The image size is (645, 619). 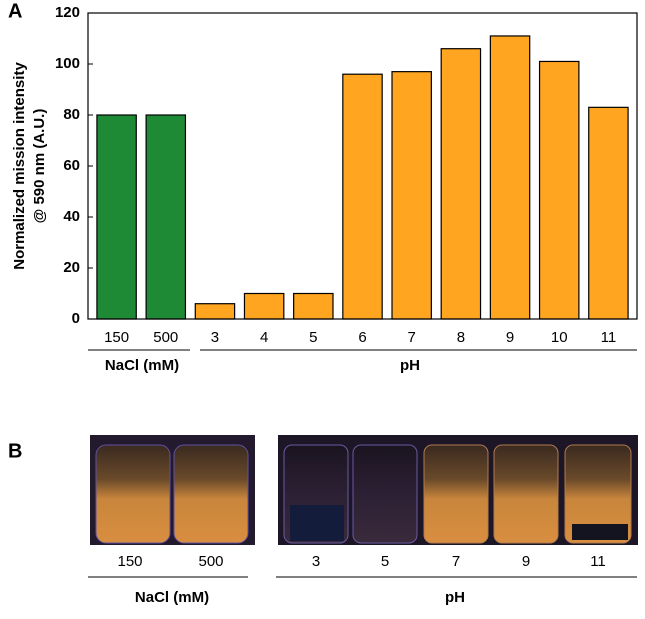 What do you see at coordinates (19, 166) in the screenshot?
I see `y-axis-label: Normalized mission intensity` at bounding box center [19, 166].